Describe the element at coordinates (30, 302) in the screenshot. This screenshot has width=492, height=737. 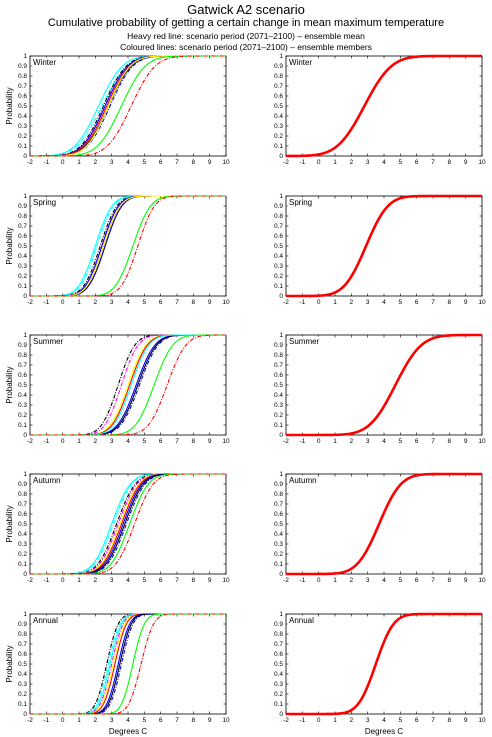
I see `x-tick-label-spring-members: -2` at that location.